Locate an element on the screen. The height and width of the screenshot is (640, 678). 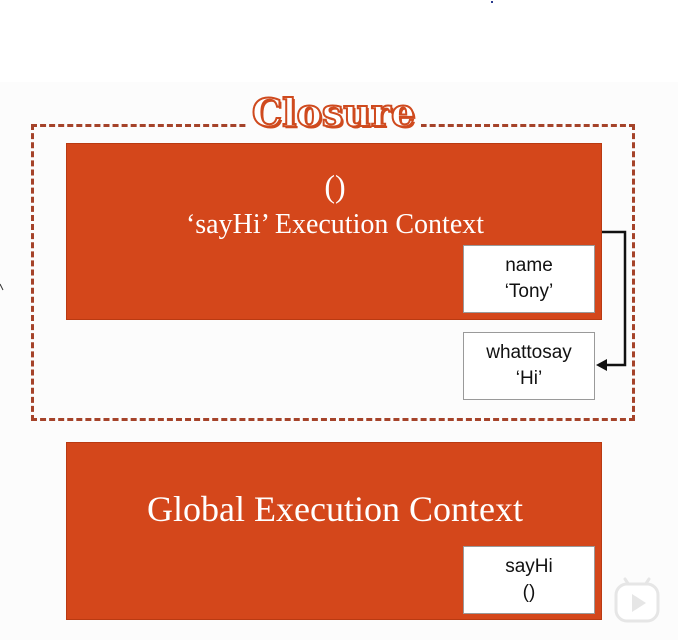
whattosay-variable-value: ‘Hi’ is located at coordinates (529, 378).